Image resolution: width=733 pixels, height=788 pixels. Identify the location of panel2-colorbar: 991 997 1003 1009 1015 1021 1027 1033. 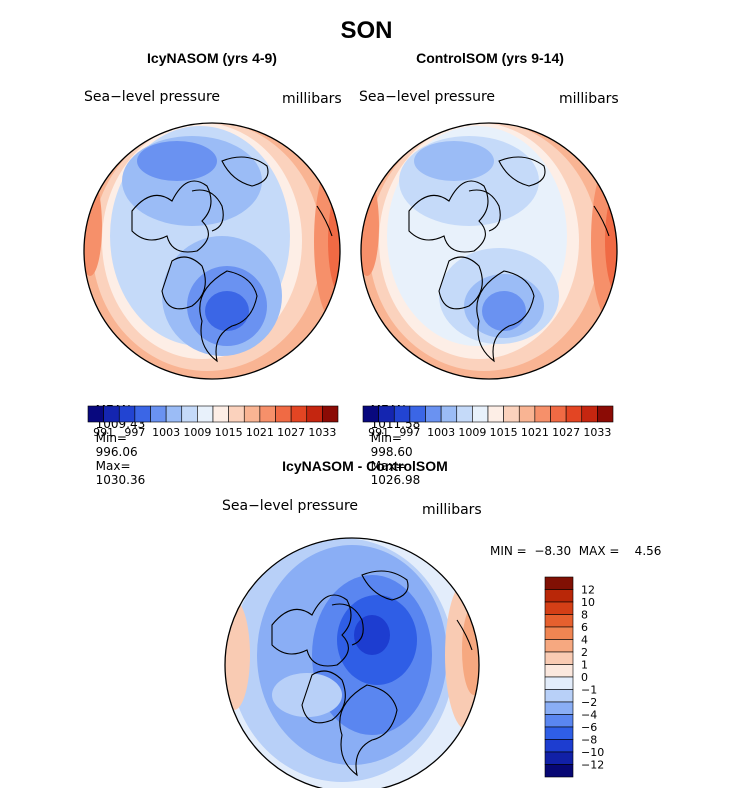
(488, 422).